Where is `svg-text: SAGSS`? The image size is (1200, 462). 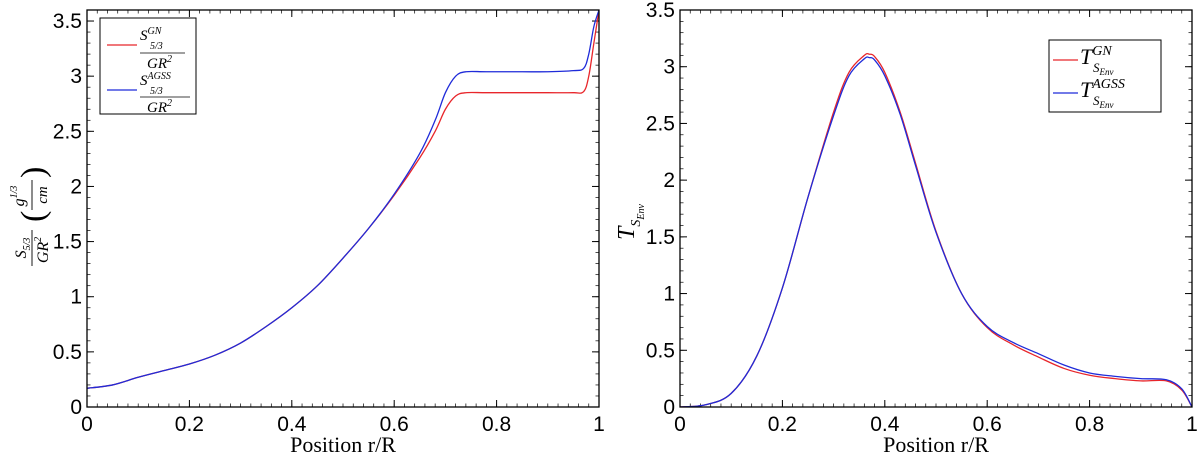
svg-text: SAGSS is located at coordinates (155, 80).